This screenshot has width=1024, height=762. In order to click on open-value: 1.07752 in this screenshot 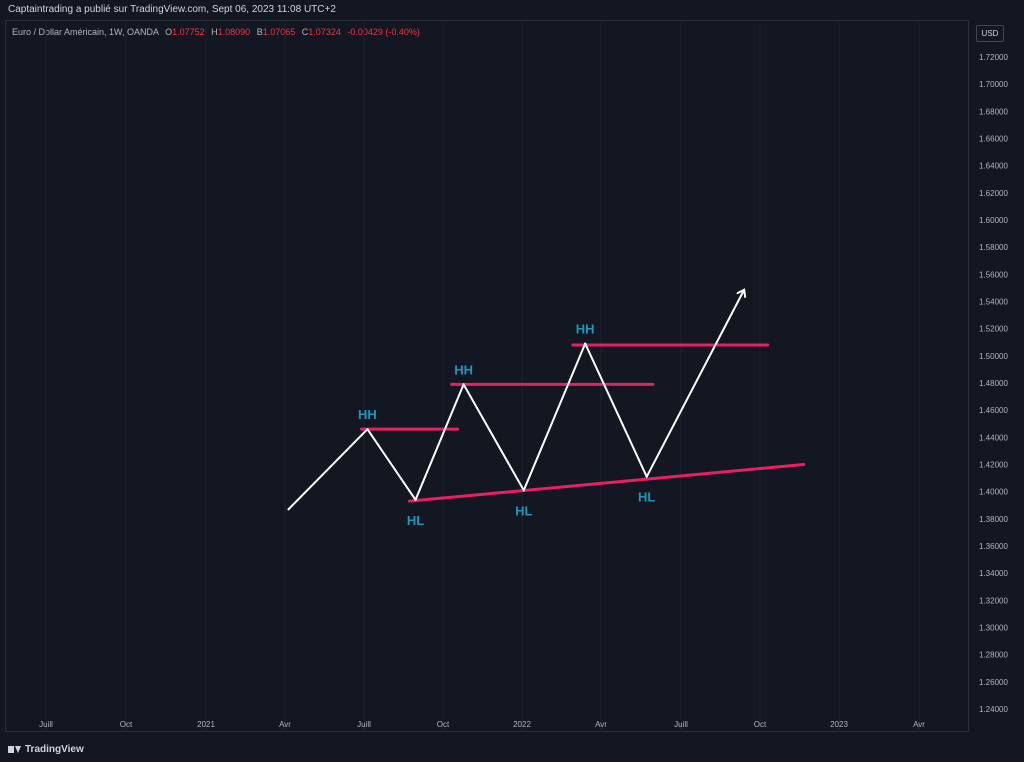, I will do `click(188, 32)`.